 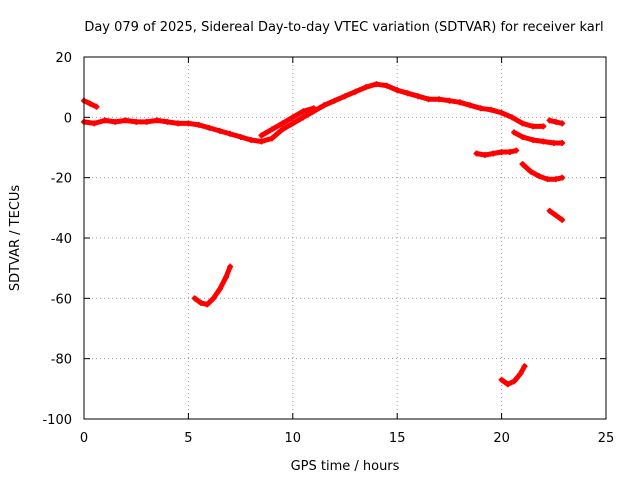 I want to click on x-tick-label: 20, so click(x=501, y=438).